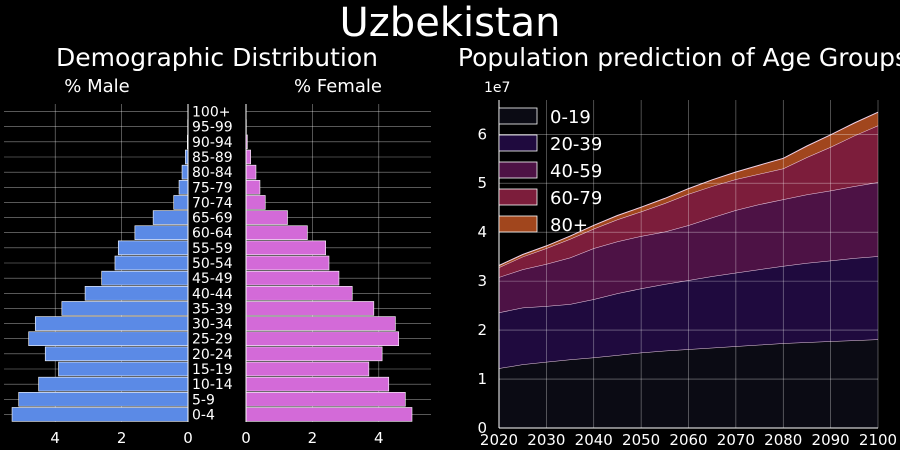  What do you see at coordinates (499, 440) in the screenshot?
I see `x-tick-label: 2020` at bounding box center [499, 440].